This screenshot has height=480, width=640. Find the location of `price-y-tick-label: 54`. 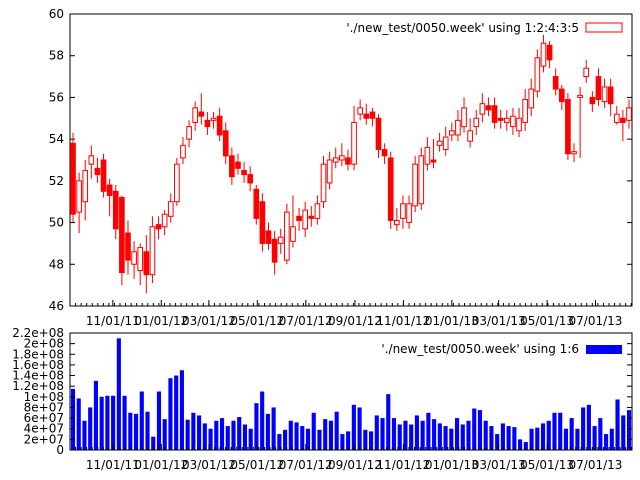

price-y-tick-label: 54 is located at coordinates (56, 139).